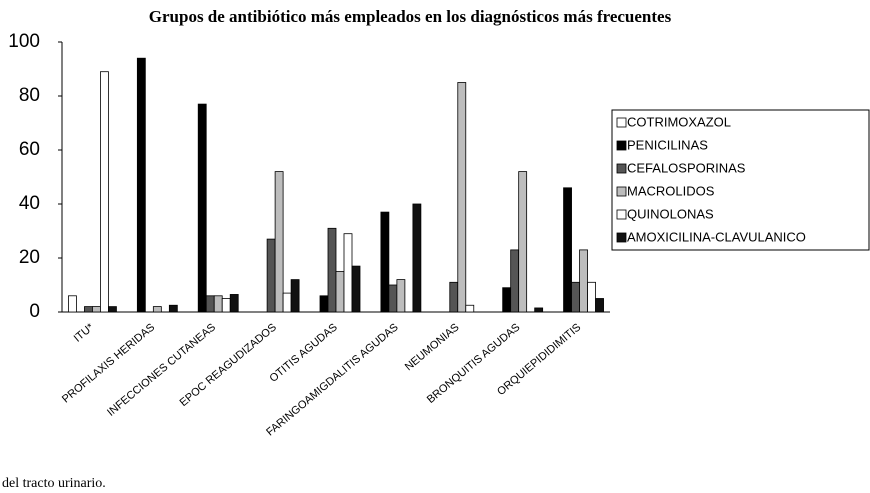  Describe the element at coordinates (29, 149) in the screenshot. I see `y-tick-label: 60` at that location.